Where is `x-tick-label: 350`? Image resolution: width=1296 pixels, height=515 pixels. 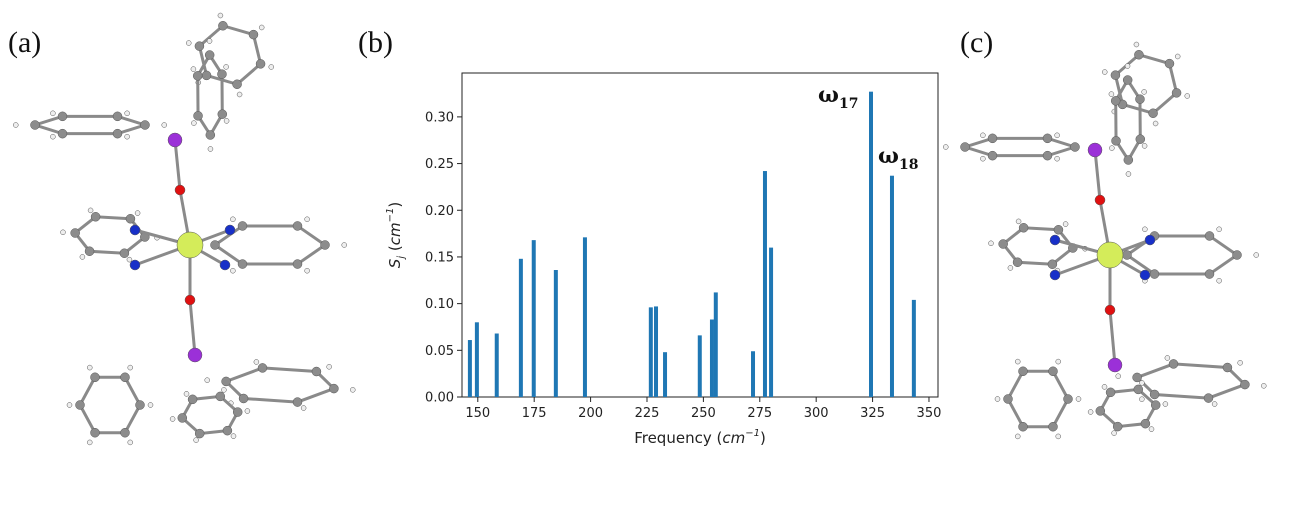
x-tick-label: 350 is located at coordinates (929, 413).